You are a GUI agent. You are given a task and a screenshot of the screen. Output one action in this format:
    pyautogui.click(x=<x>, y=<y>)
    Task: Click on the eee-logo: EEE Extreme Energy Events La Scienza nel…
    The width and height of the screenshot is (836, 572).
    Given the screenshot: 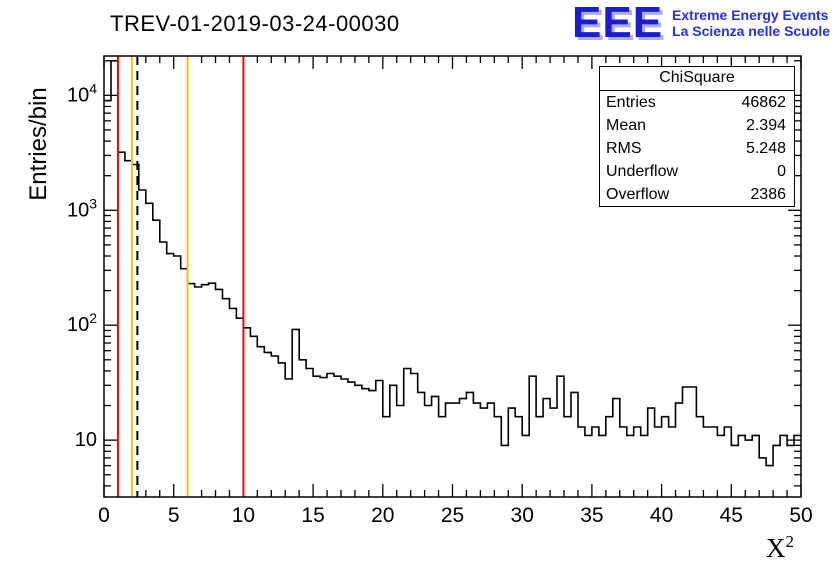 What is the action you would take?
    pyautogui.click(x=701, y=23)
    